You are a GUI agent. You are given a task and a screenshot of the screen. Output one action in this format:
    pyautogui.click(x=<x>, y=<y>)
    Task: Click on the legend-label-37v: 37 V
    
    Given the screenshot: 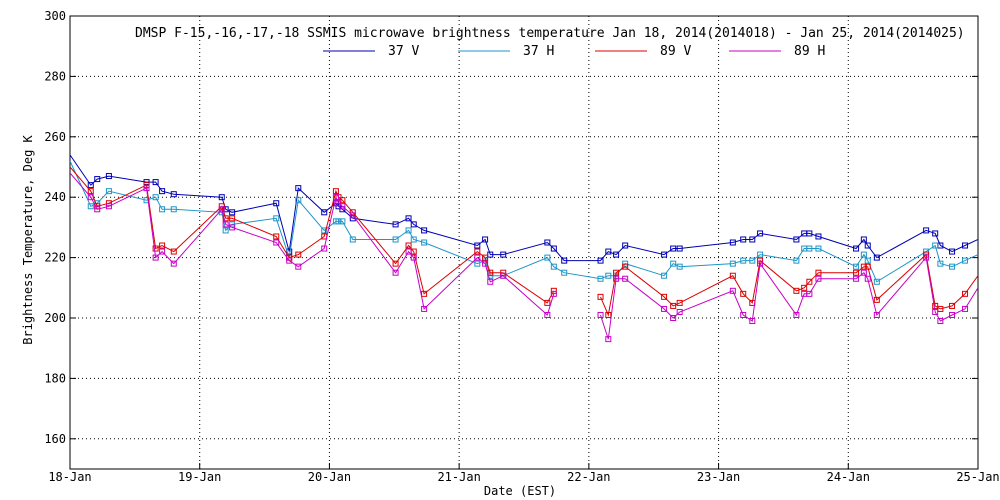 What is the action you would take?
    pyautogui.click(x=403, y=51)
    